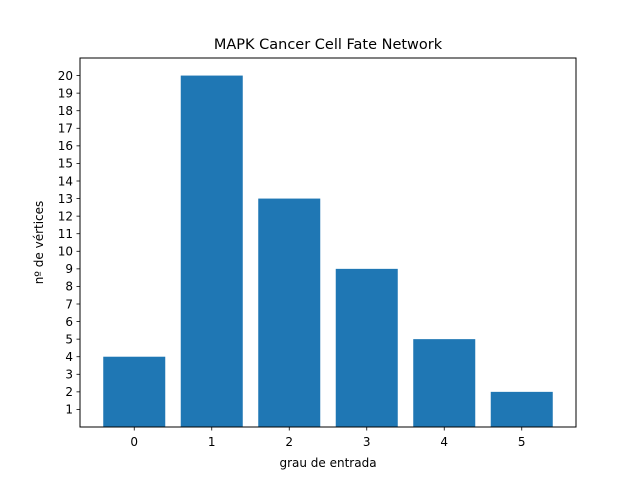 Image resolution: width=640 pixels, height=480 pixels. I want to click on y-tick-label: 11, so click(65, 234).